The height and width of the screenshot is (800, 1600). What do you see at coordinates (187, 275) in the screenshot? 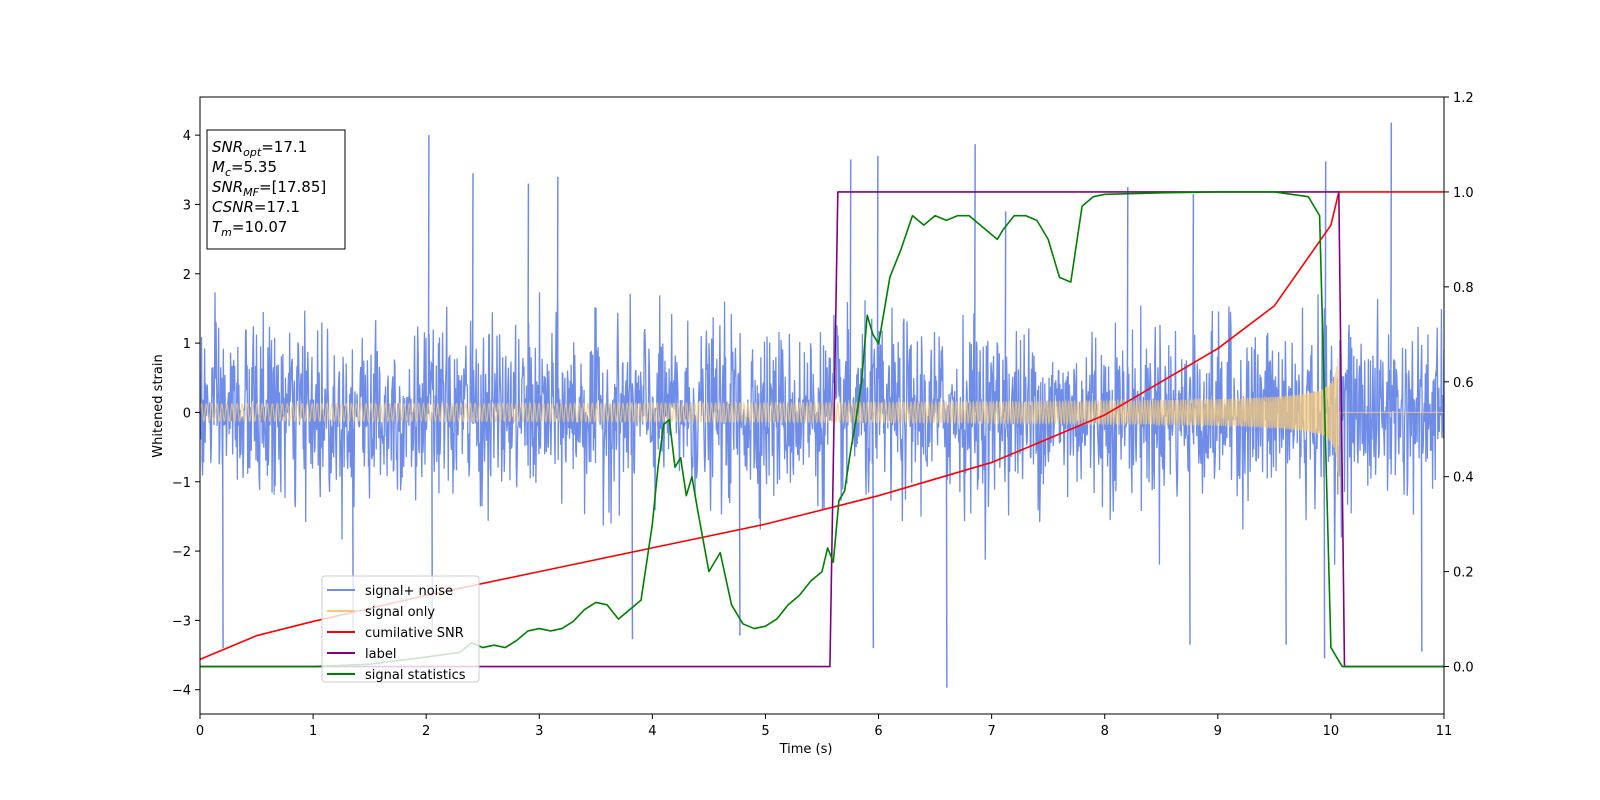
I see `y-left-tick-label: 2` at bounding box center [187, 275].